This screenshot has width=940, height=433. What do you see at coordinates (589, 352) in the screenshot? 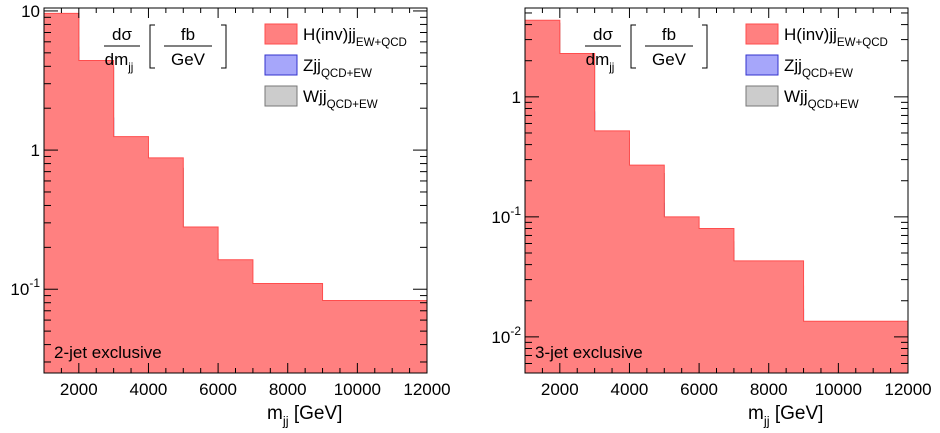
I see `panel-annotation: 3-jet exclusive` at bounding box center [589, 352].